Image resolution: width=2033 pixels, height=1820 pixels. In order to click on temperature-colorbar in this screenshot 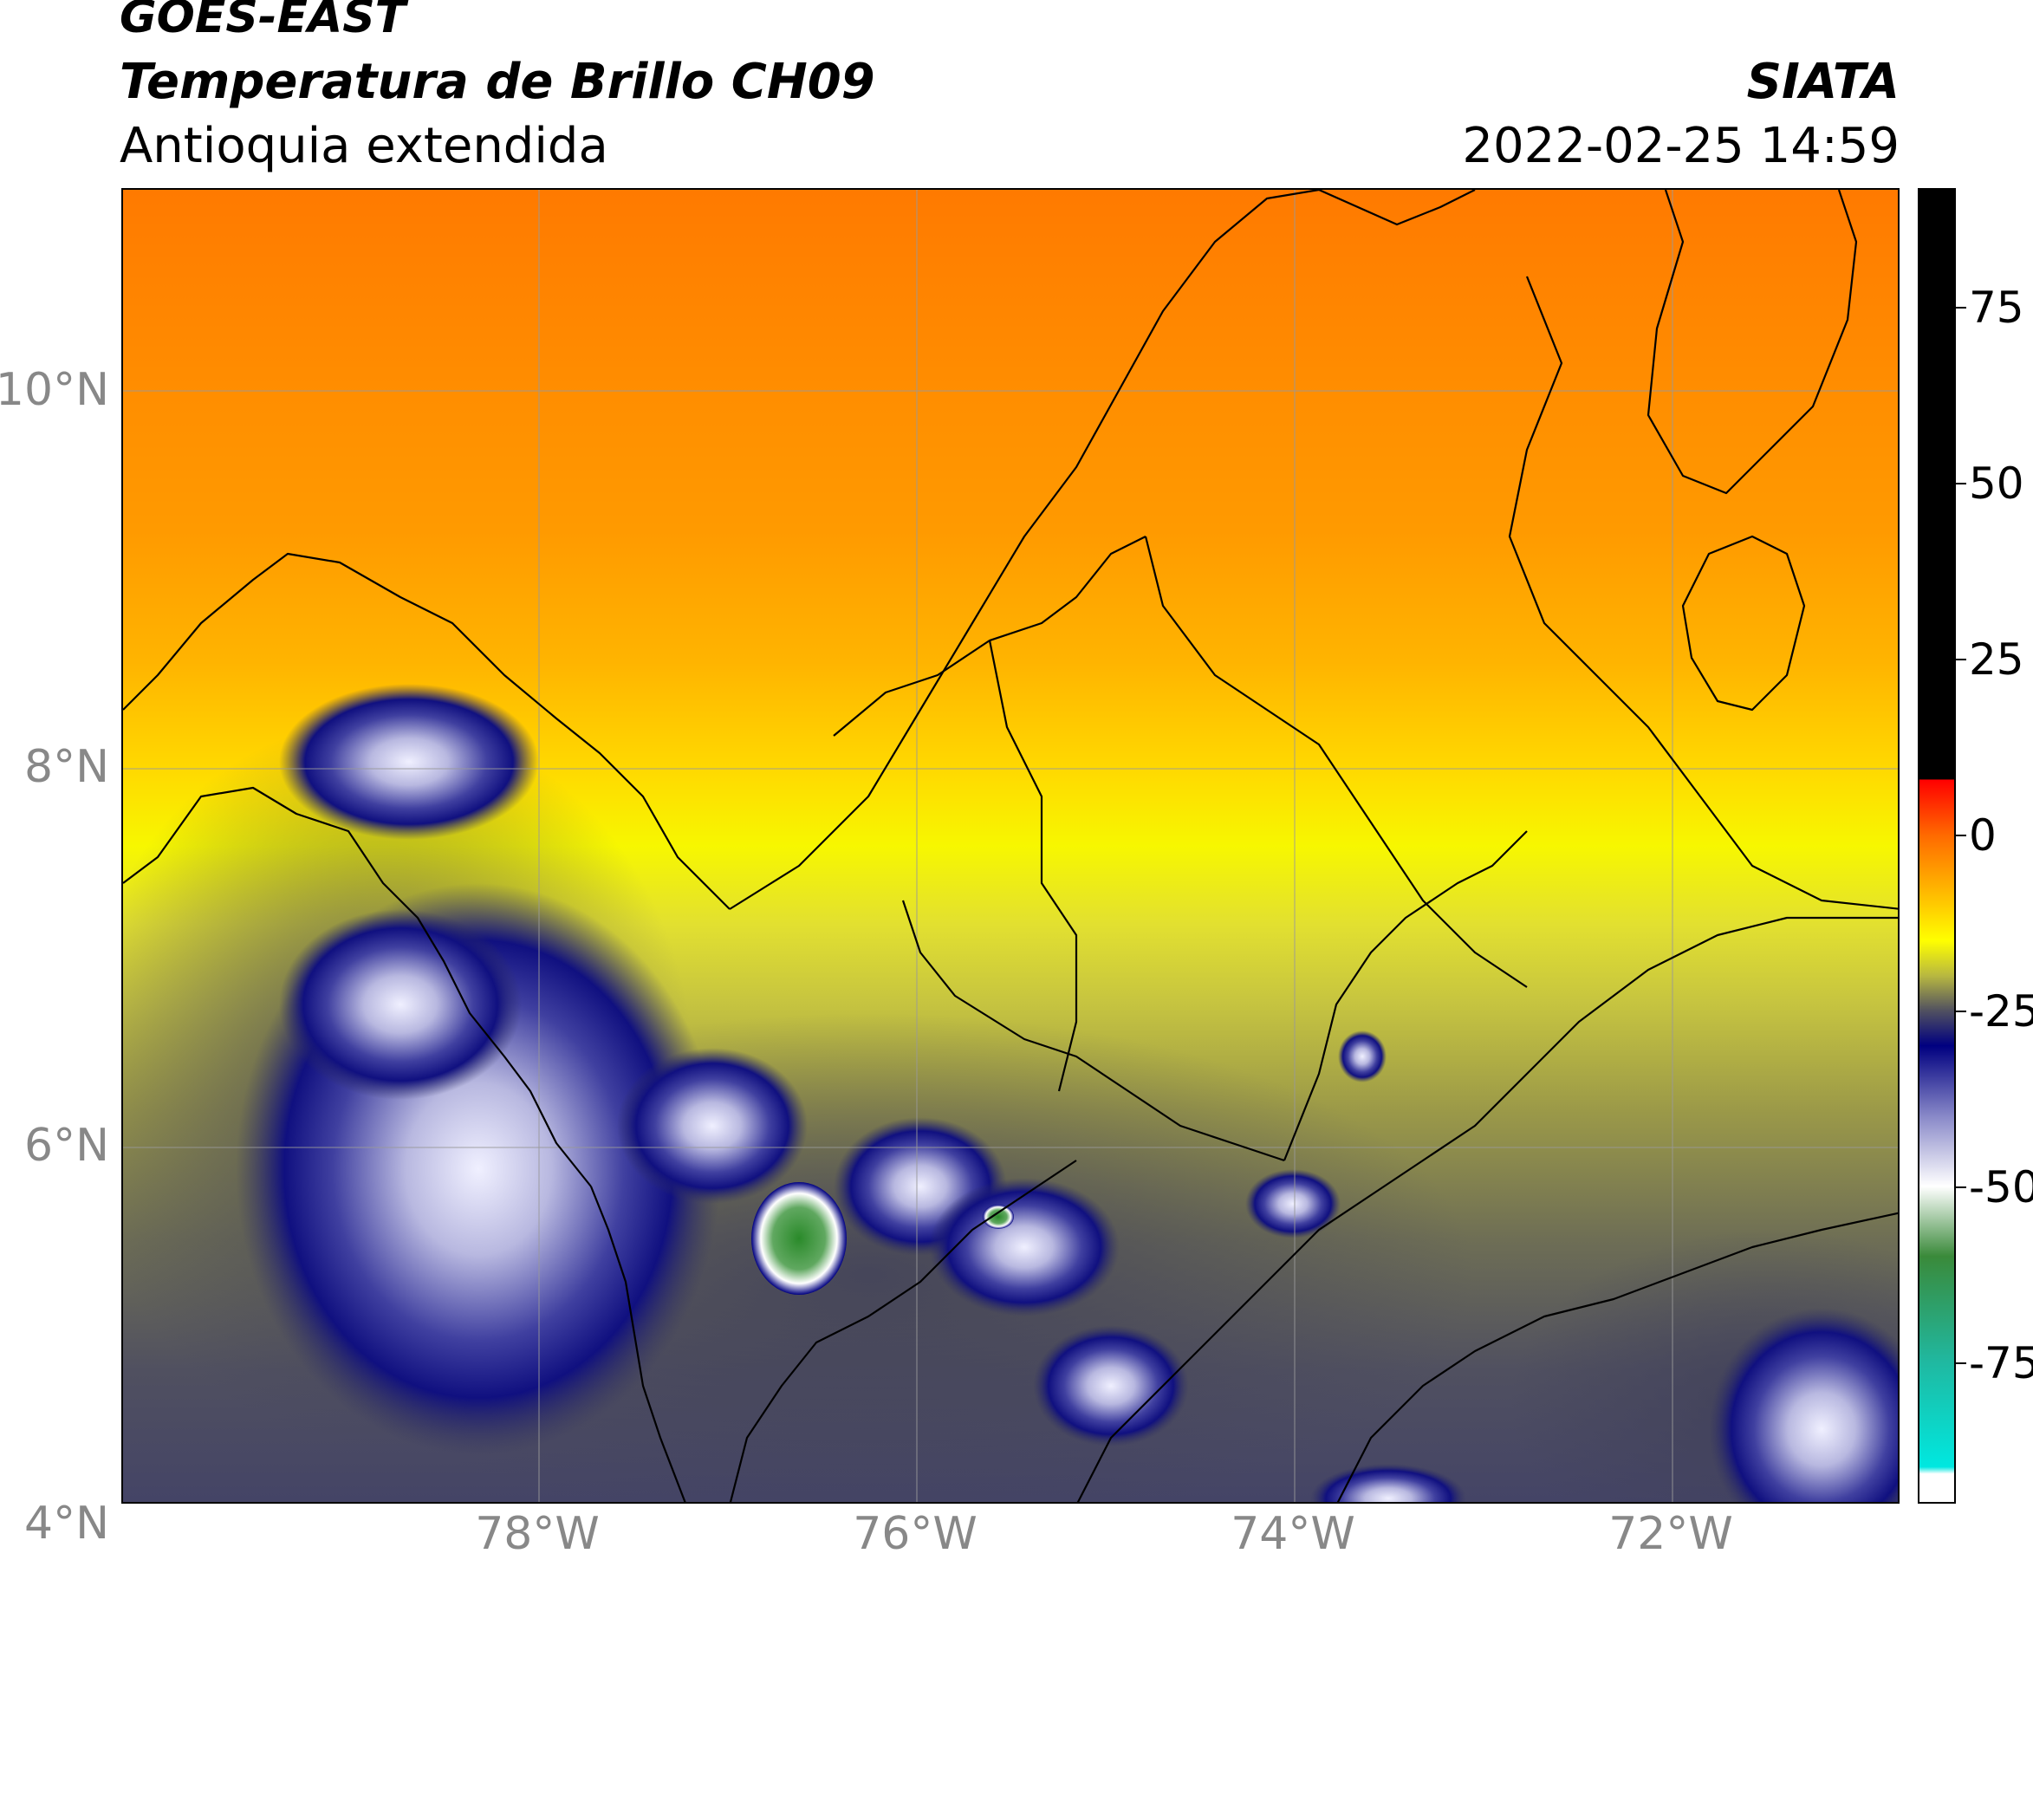, I will do `click(1937, 846)`.